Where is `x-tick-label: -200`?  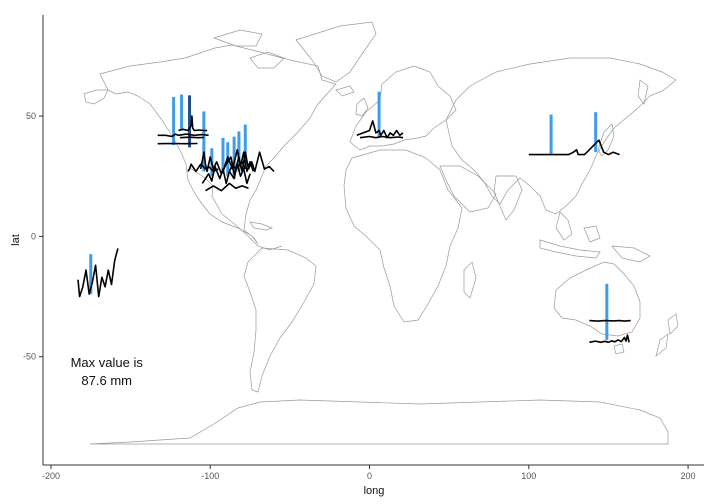
x-tick-label: -200 is located at coordinates (51, 476).